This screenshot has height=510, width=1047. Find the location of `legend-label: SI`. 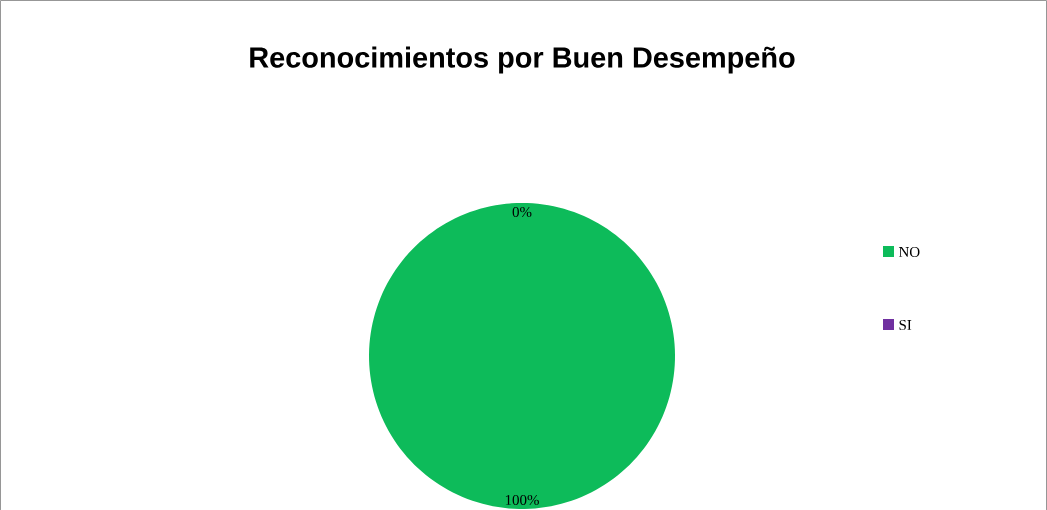

legend-label: SI is located at coordinates (905, 324).